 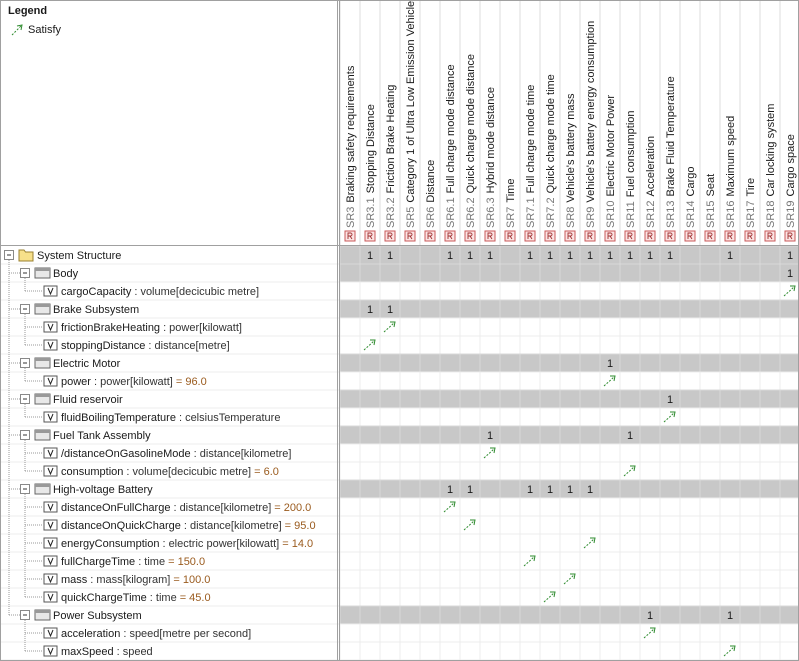 What do you see at coordinates (136, 598) in the screenshot?
I see `tree-item-label: quickChargeTime: time = 45.0` at bounding box center [136, 598].